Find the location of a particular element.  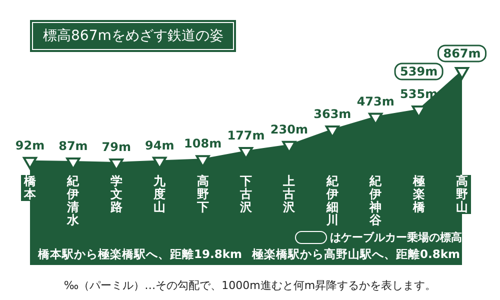

data-label: 92m is located at coordinates (30, 145).